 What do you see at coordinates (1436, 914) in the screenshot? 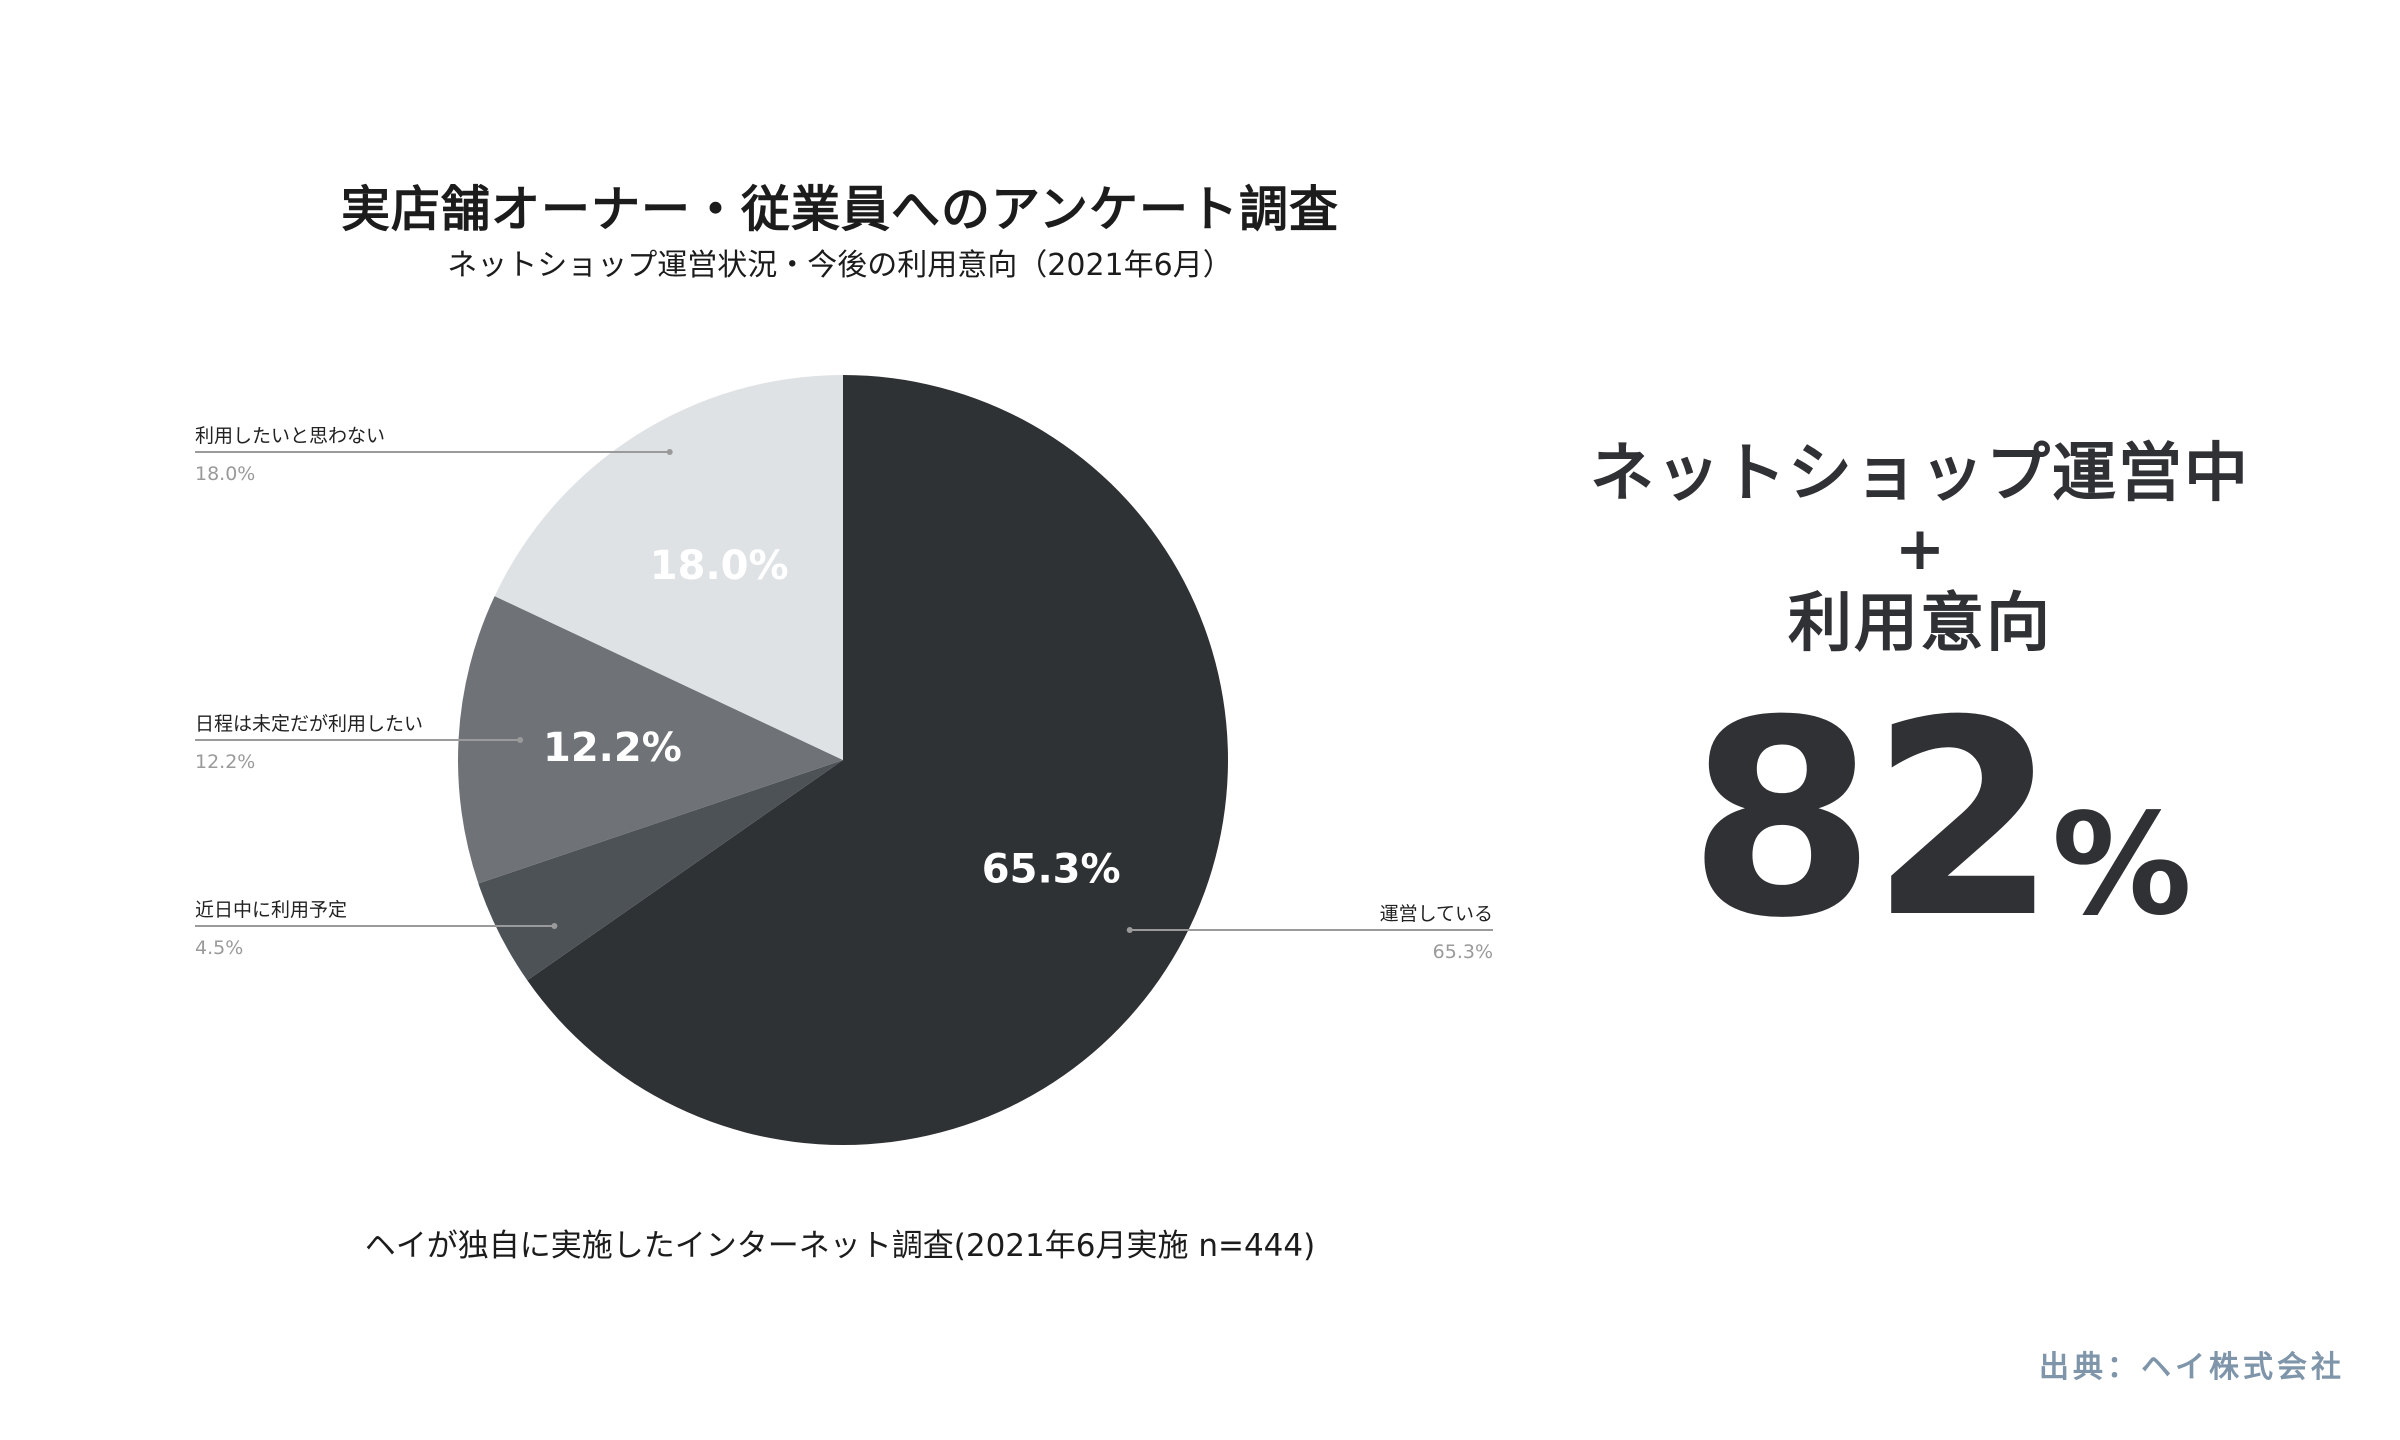
I see `slice-name-label: 運営している` at bounding box center [1436, 914].